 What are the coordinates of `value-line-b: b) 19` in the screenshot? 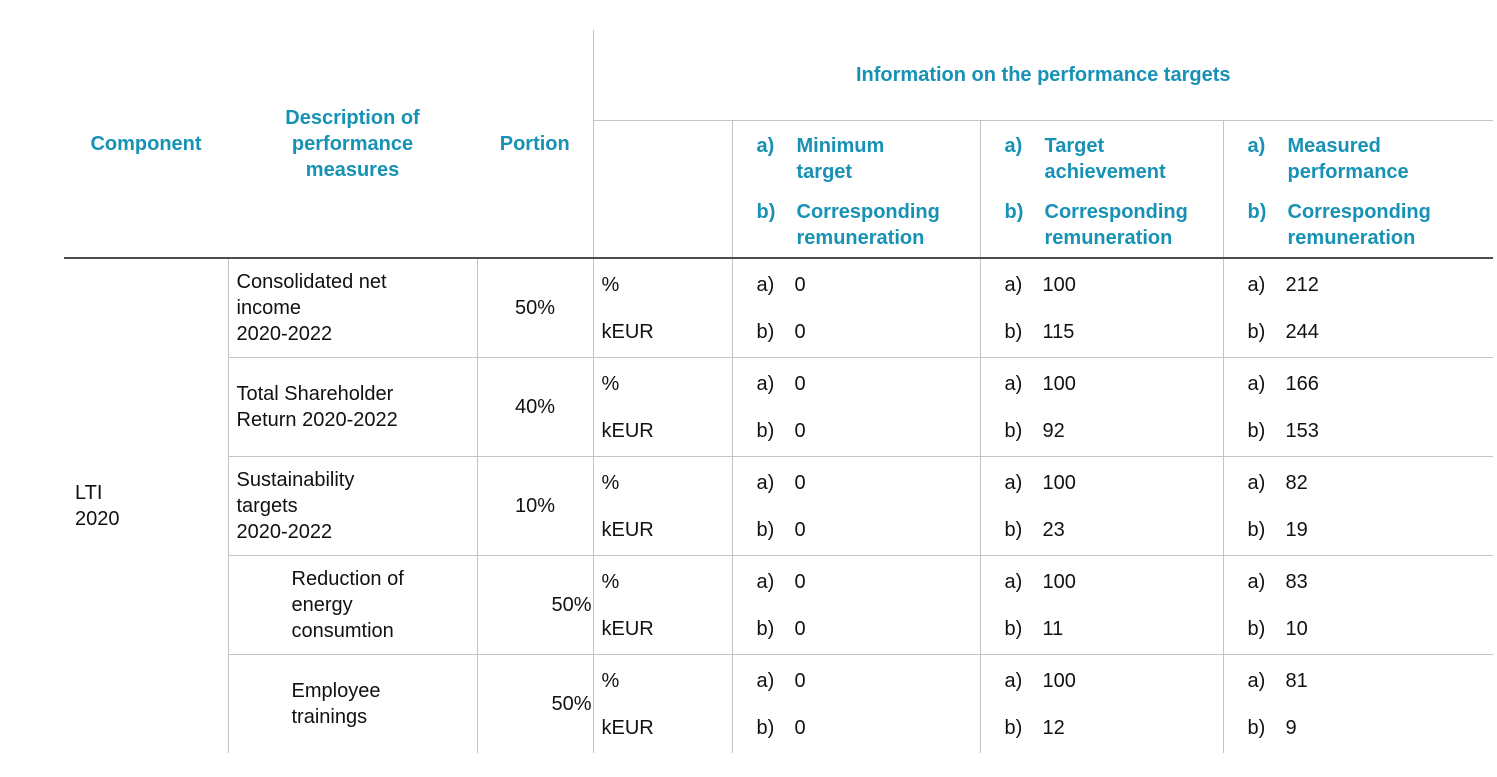 It's located at (1371, 530).